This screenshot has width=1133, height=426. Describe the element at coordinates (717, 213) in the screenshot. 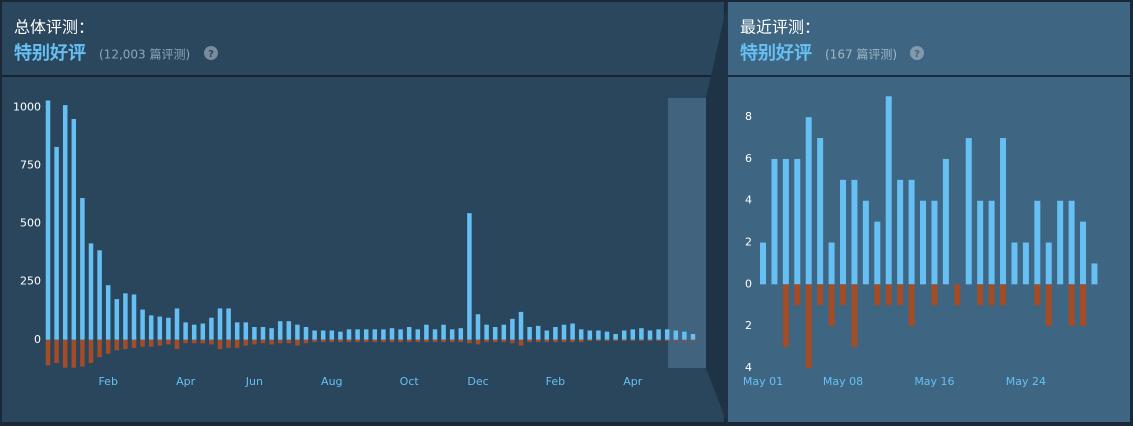

I see `connector` at that location.